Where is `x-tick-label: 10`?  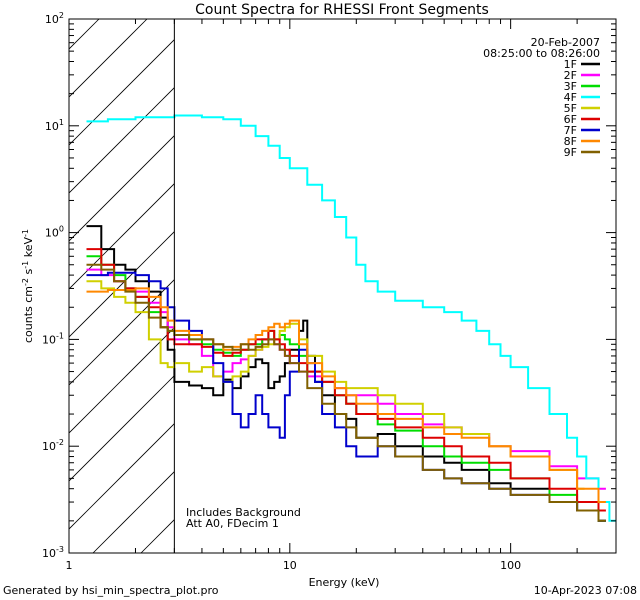
x-tick-label: 10 is located at coordinates (290, 565).